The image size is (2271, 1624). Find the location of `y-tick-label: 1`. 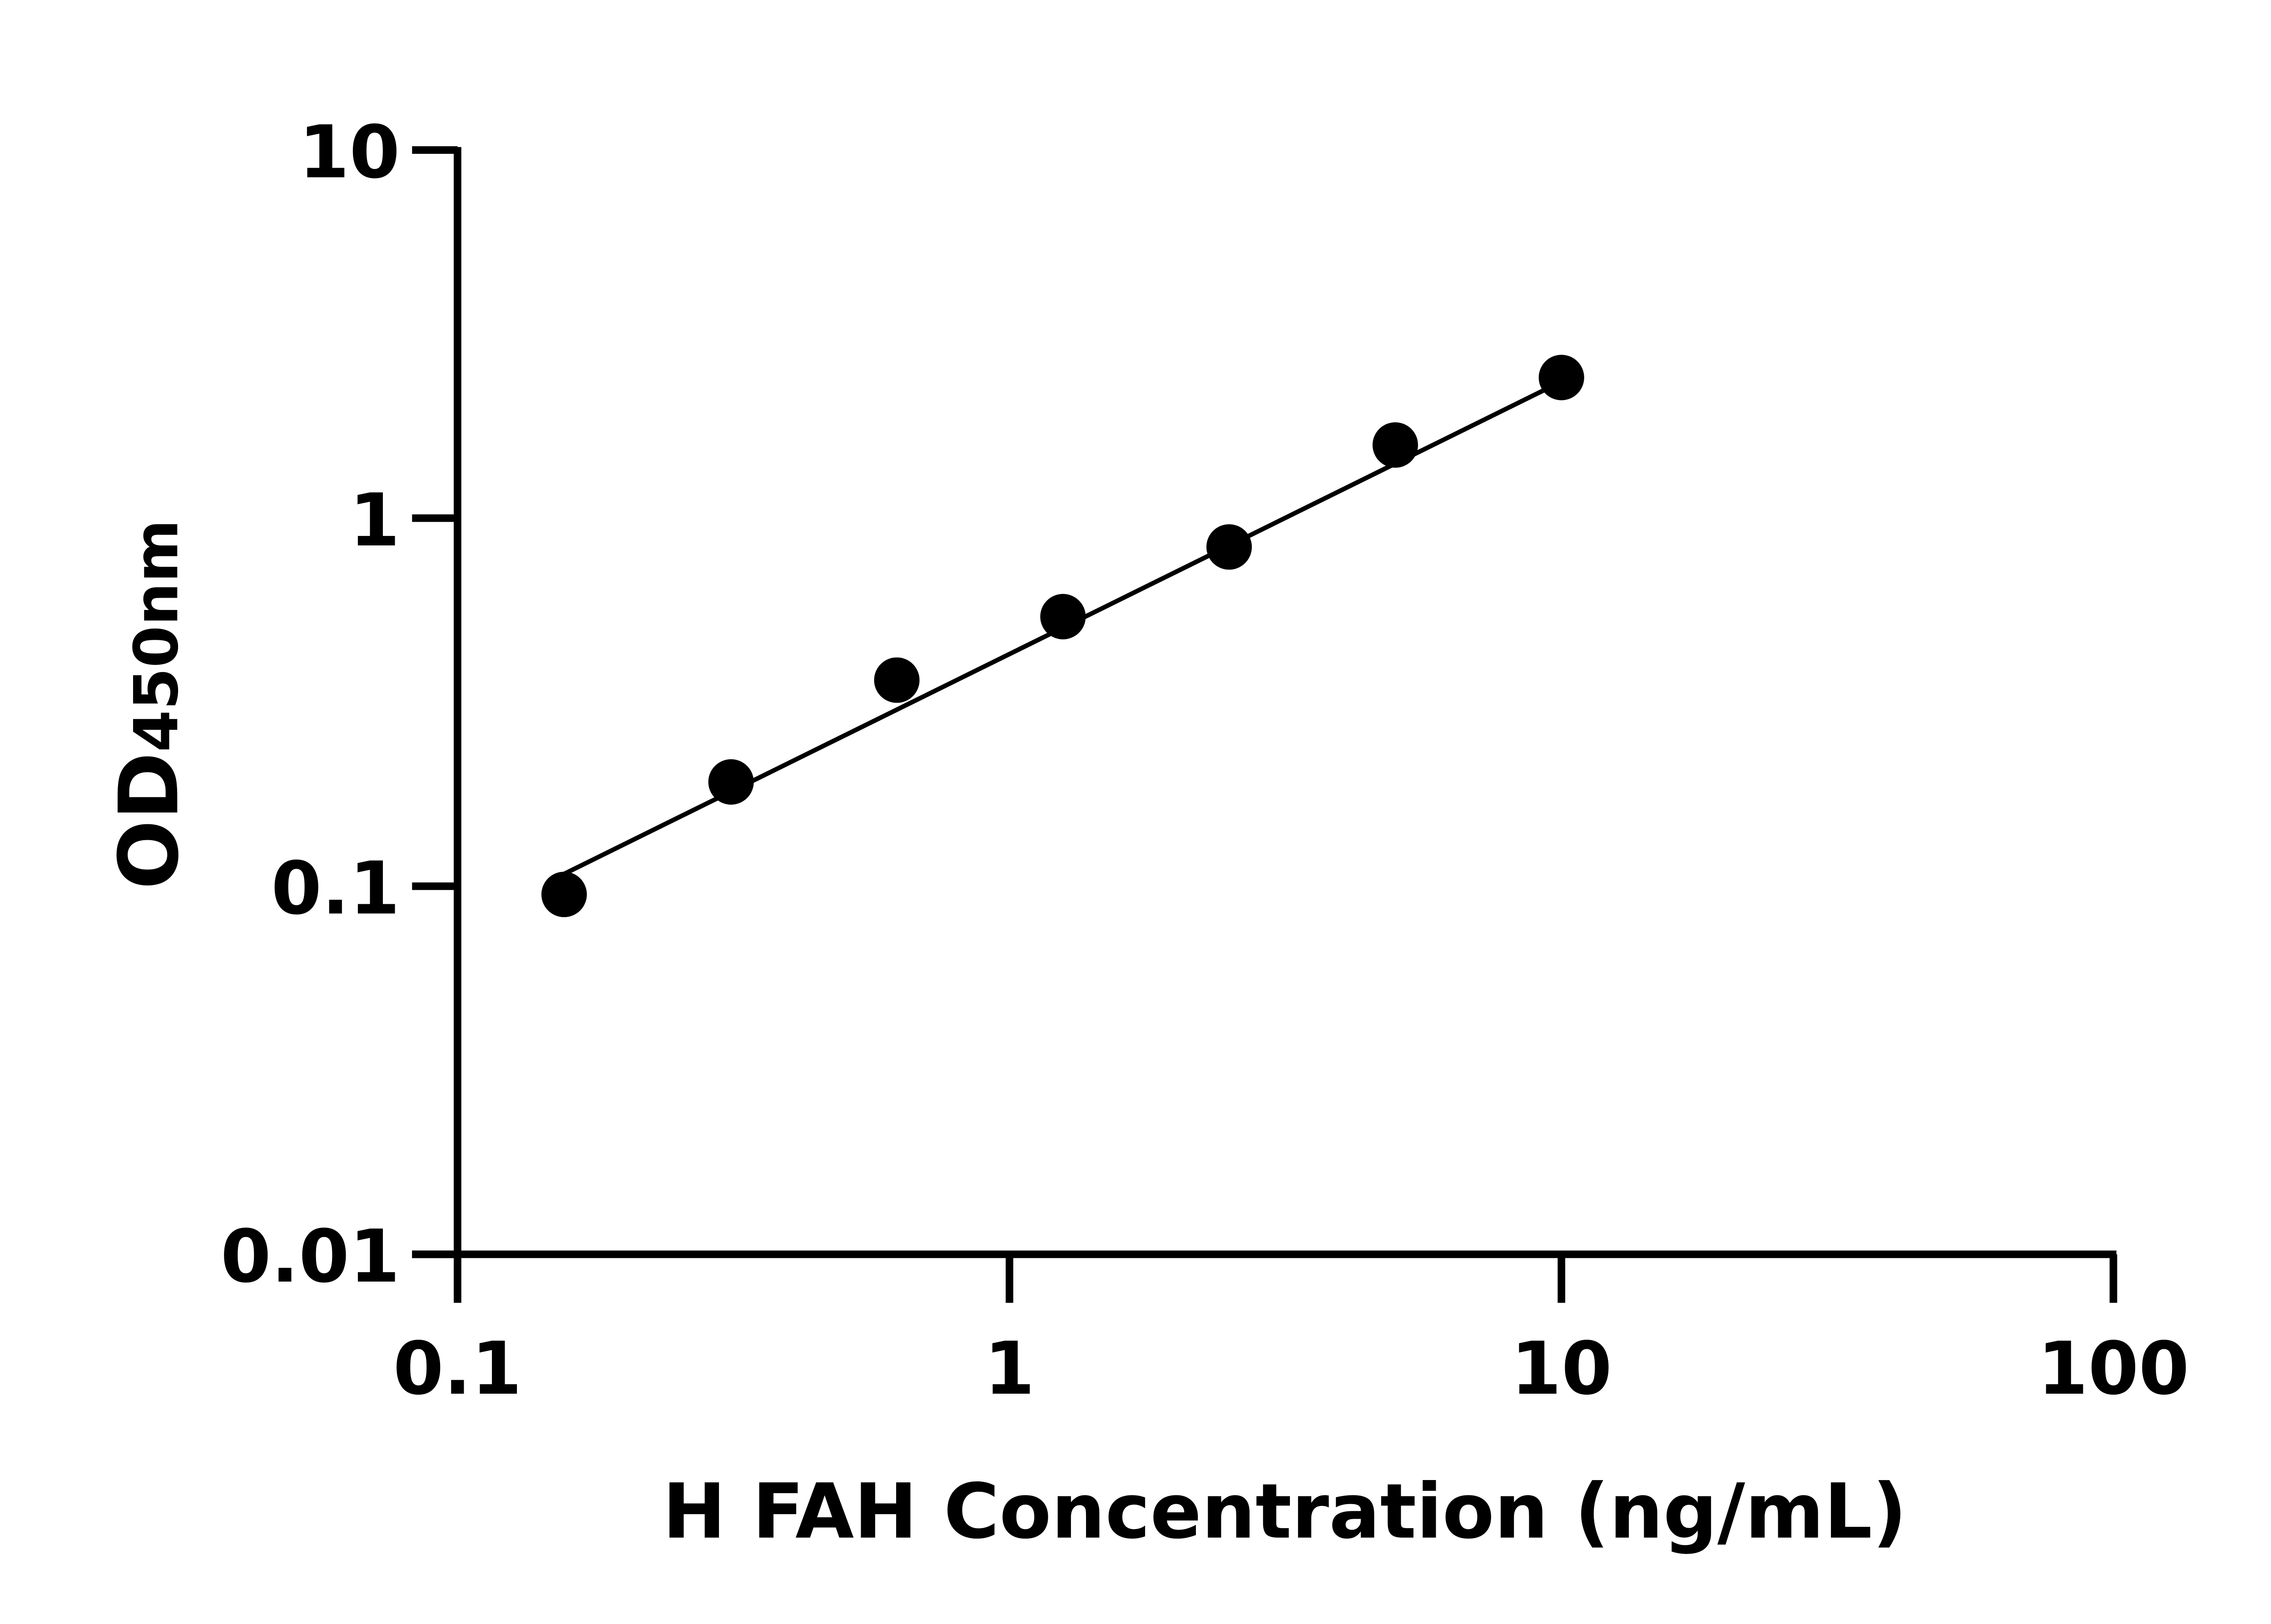

y-tick-label: 1 is located at coordinates (374, 520).